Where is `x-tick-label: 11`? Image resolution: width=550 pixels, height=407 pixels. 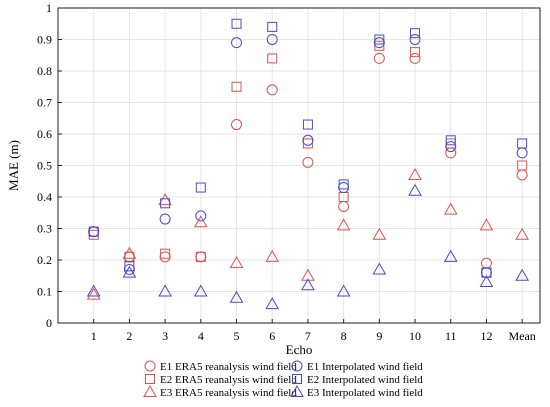
x-tick-label: 11 is located at coordinates (451, 336).